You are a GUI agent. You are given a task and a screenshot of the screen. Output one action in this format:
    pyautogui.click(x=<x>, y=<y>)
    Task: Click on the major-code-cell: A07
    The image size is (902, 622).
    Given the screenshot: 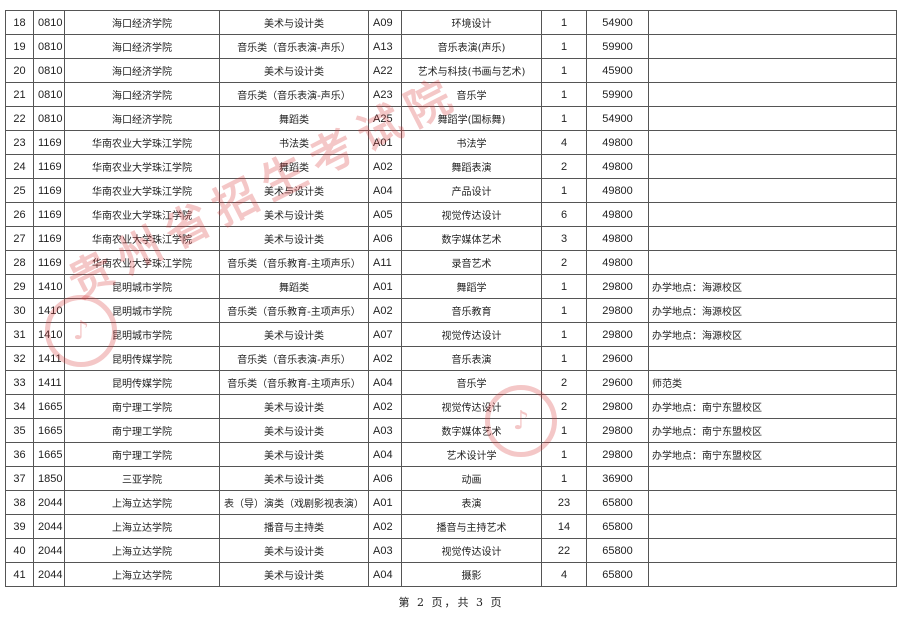 What is the action you would take?
    pyautogui.click(x=385, y=334)
    